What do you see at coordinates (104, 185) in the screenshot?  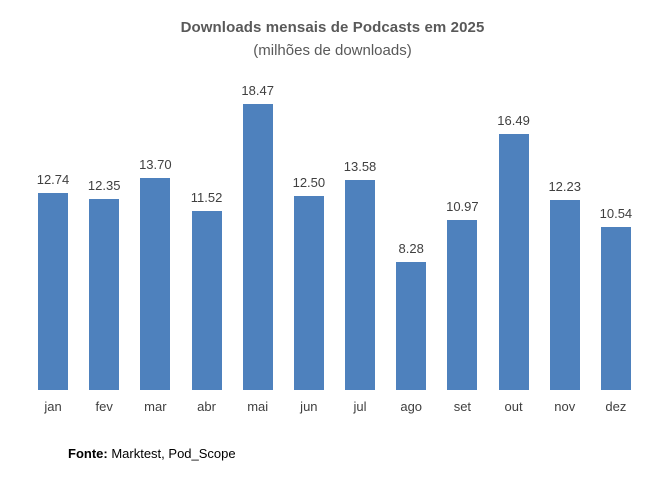 I see `bar-value-label-fev: 12.35` at bounding box center [104, 185].